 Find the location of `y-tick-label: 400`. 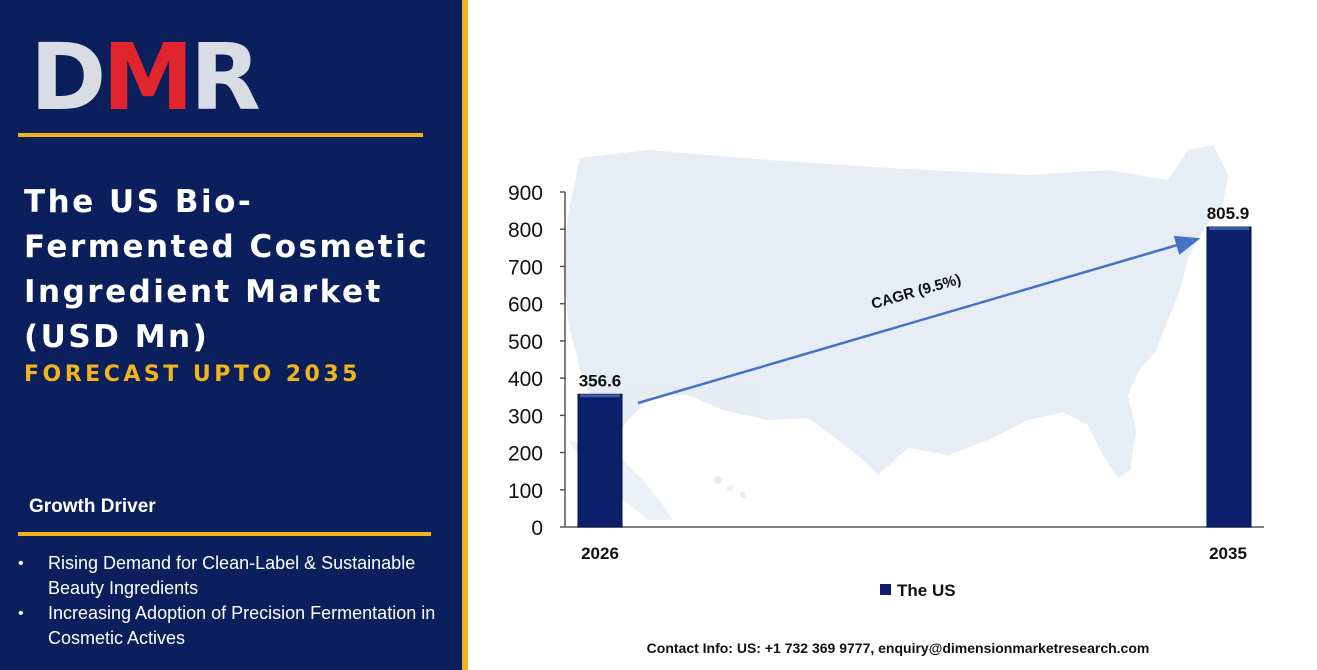

y-tick-label: 400 is located at coordinates (525, 379).